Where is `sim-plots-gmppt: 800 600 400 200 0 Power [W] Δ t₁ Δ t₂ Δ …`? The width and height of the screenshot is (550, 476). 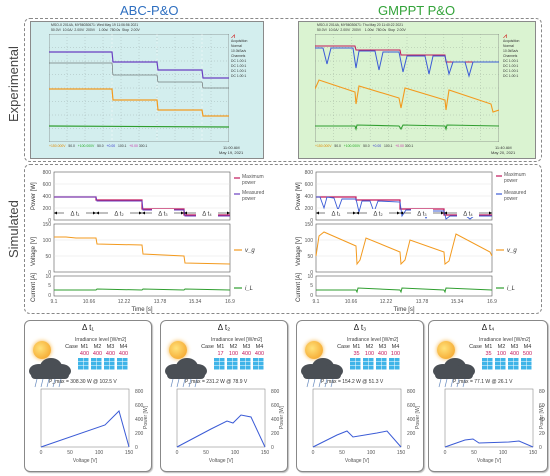 sim-plots-gmppt: 800 600 400 200 0 Power [W] Δ t₁ Δ t₂ Δ … is located at coordinates (411, 241).